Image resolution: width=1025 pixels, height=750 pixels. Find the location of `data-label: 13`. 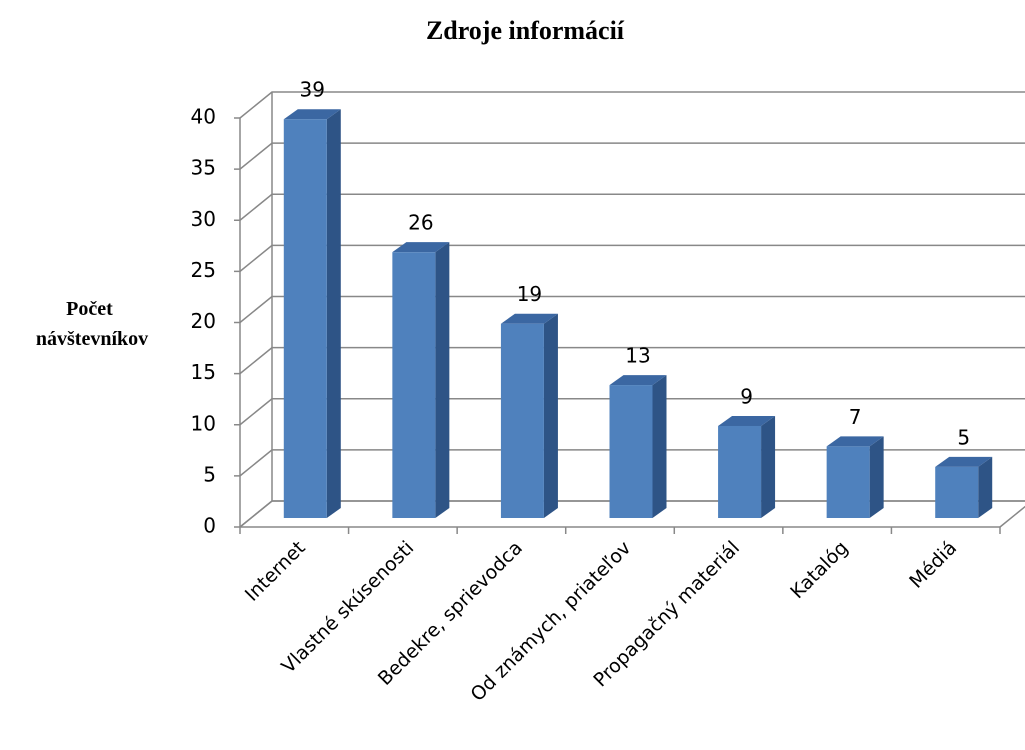

data-label: 13 is located at coordinates (637, 356).